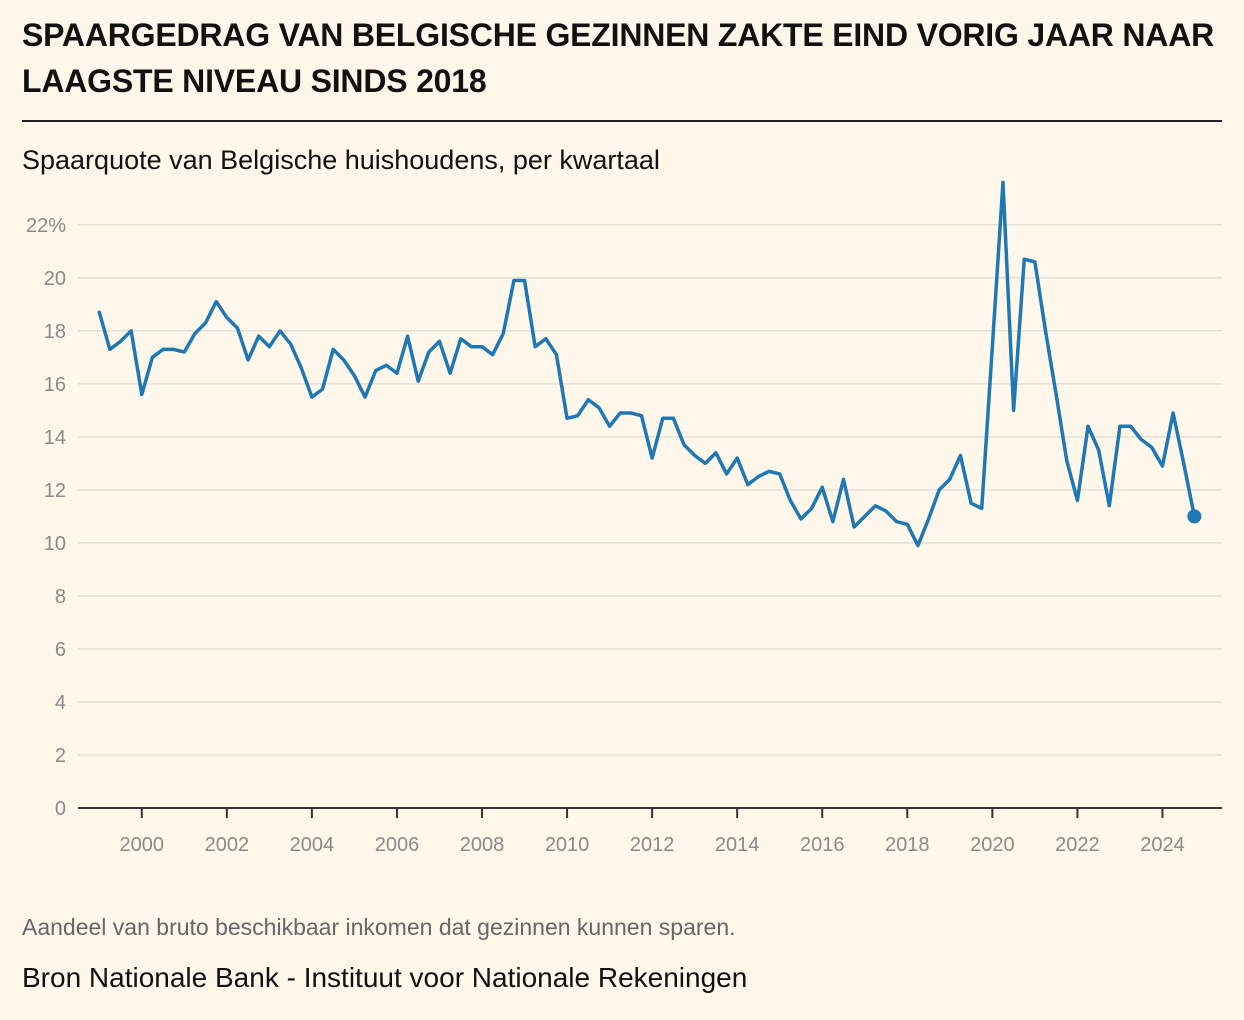 Image resolution: width=1244 pixels, height=1020 pixels. Describe the element at coordinates (992, 845) in the screenshot. I see `x-tick-label: 2020` at that location.